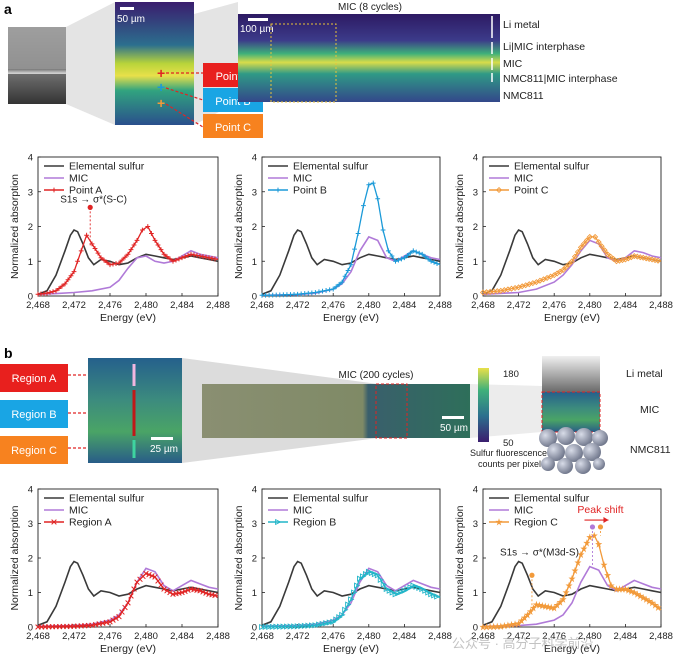  Describe the element at coordinates (30, 524) in the screenshot. I see `y-tick-label: 3` at that location.